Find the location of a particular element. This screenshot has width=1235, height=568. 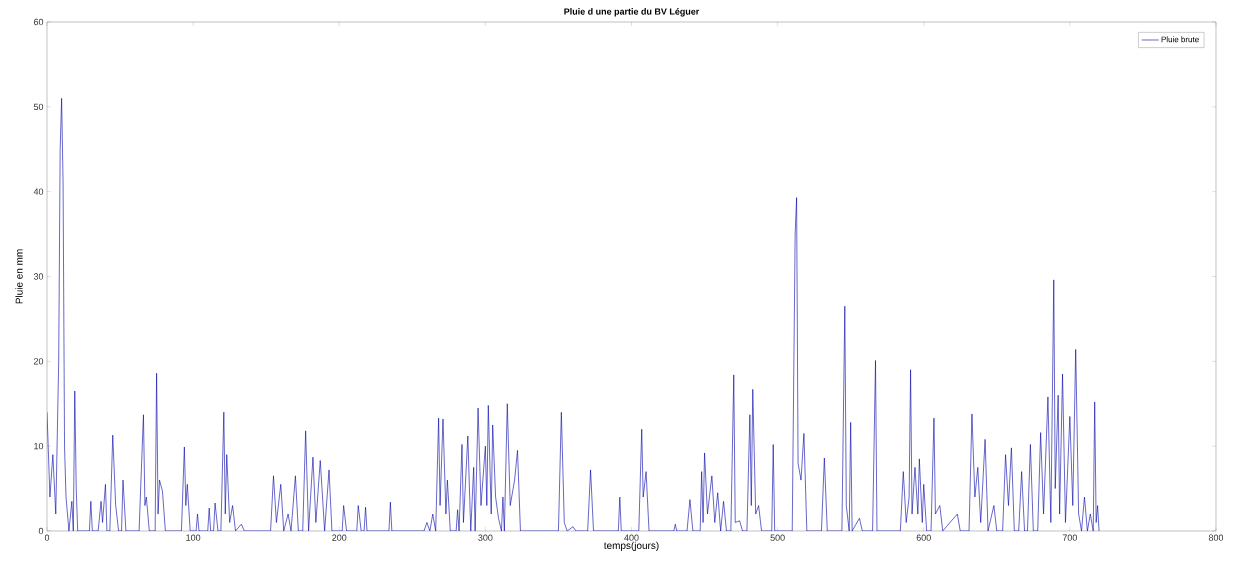

x-tick-label: 200 is located at coordinates (339, 537).